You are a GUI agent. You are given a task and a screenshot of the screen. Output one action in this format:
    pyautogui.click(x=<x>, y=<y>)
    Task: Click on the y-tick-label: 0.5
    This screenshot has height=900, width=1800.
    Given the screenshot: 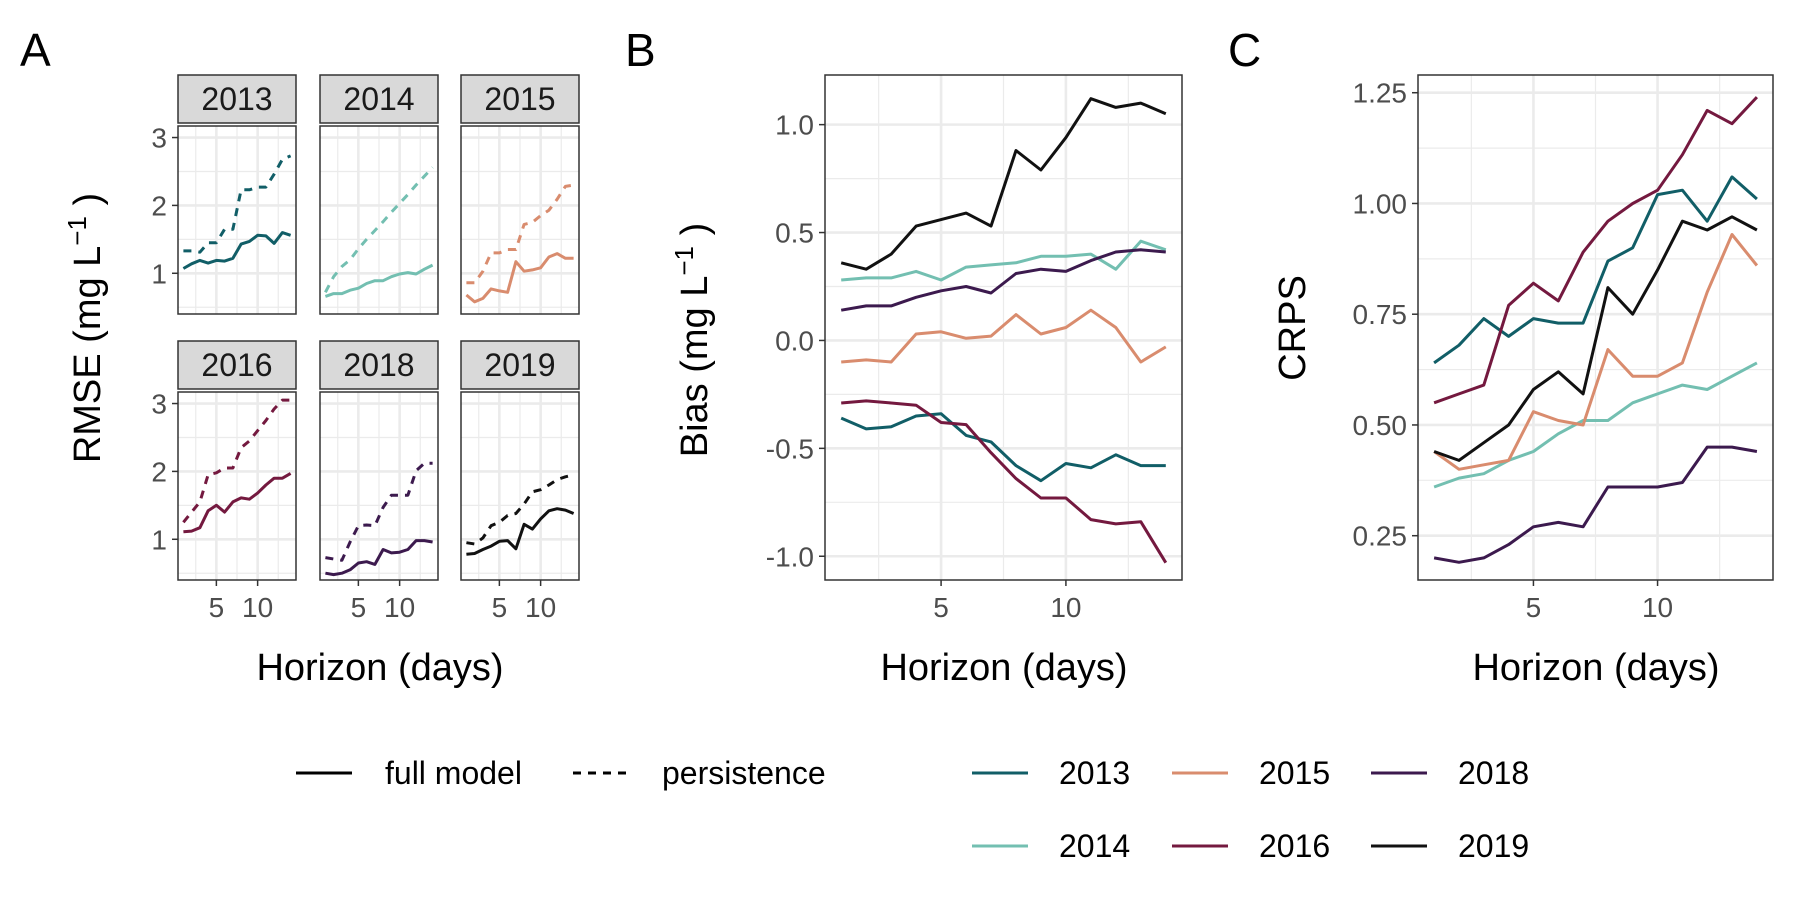 What is the action you would take?
    pyautogui.click(x=794, y=233)
    